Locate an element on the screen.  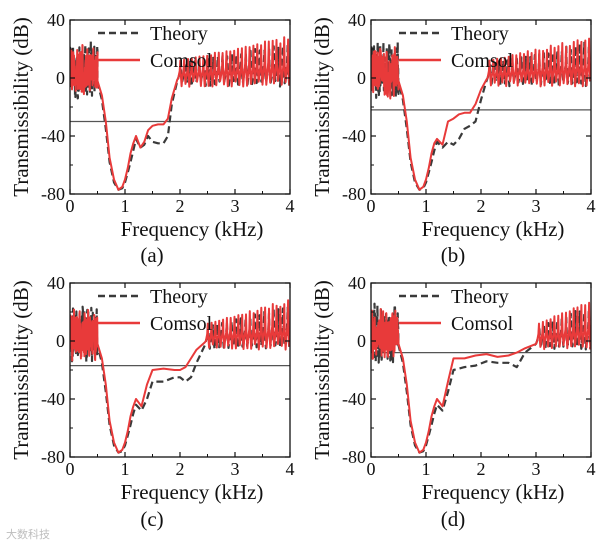
panel-label: (a) is located at coordinates (151, 255).